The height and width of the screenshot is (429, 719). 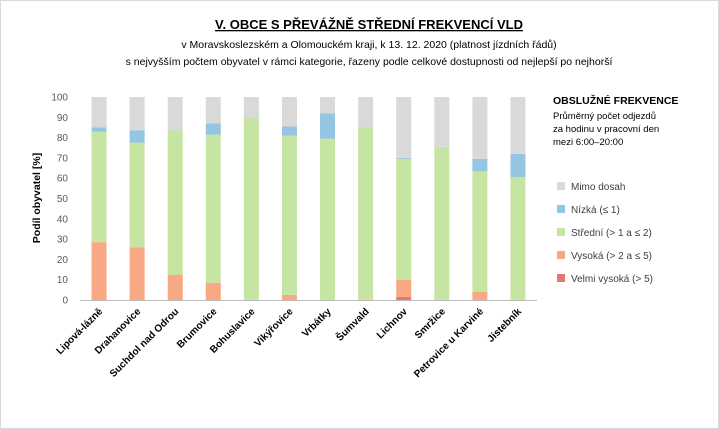 I want to click on y-tick-label-0: 0, so click(x=65, y=301).